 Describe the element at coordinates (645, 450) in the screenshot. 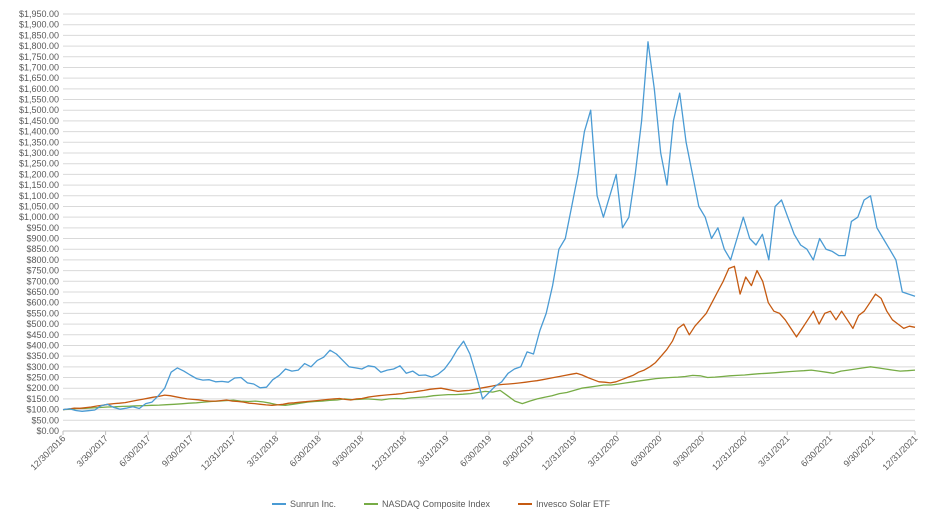

I see `x-tick-label: 6/30/2020` at that location.